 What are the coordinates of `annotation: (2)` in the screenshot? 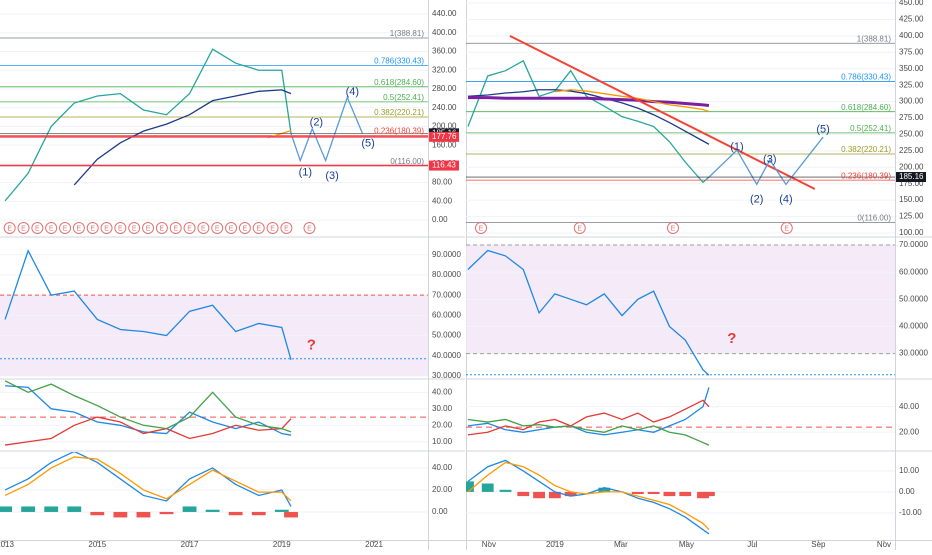 It's located at (756, 199).